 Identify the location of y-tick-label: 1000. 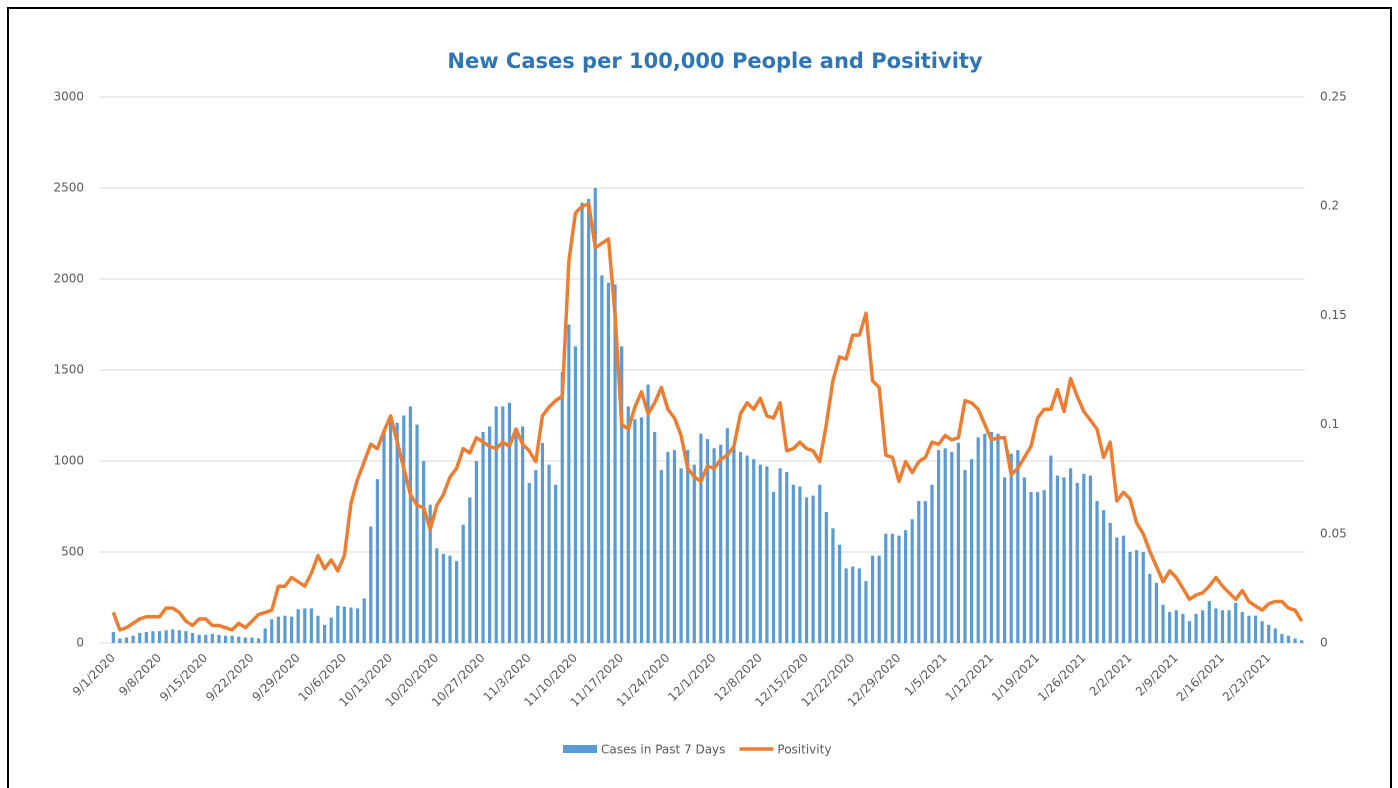
(68, 461).